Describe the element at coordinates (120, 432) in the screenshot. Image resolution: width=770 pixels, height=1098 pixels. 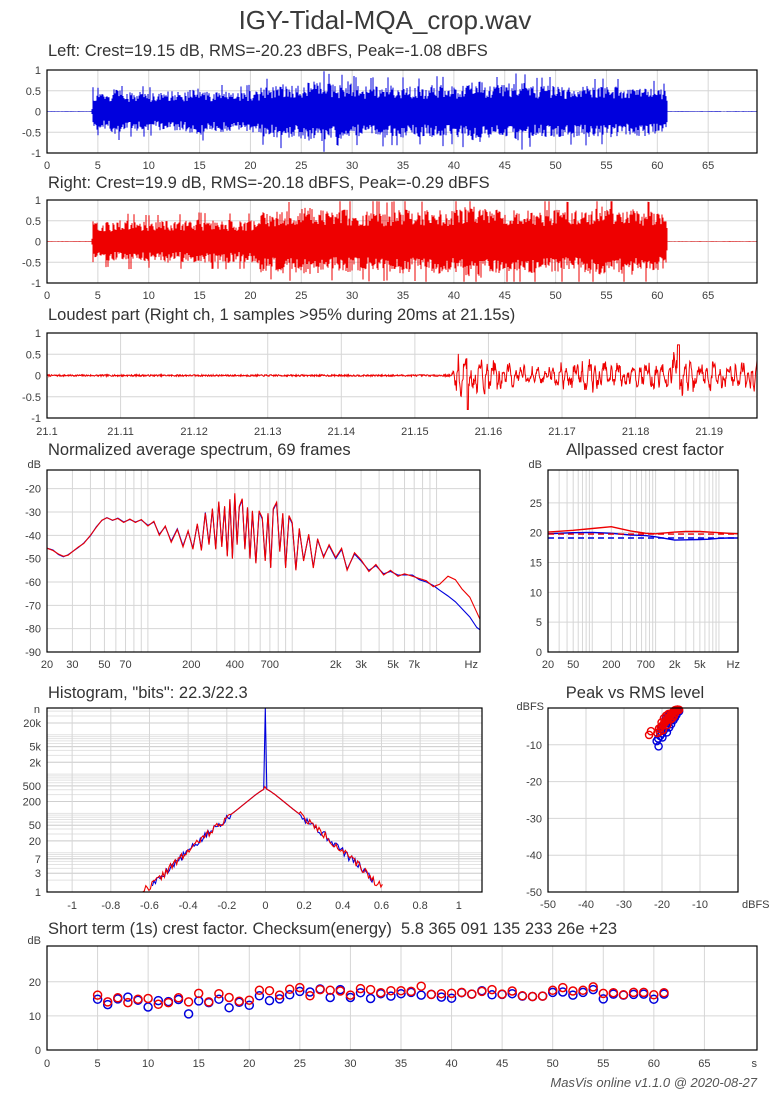
I see `svg-text: 21.11` at that location.